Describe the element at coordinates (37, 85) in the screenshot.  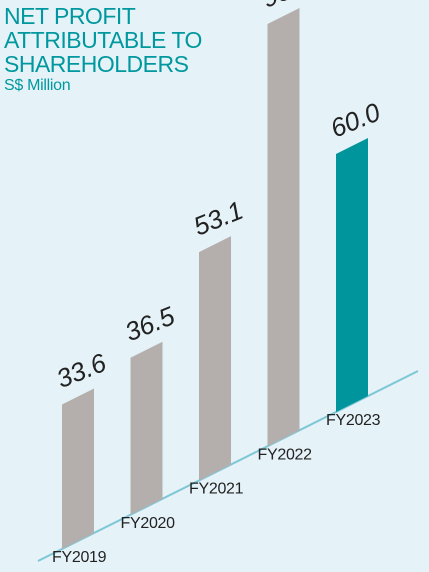
I see `chart-subtitle: S$ Million` at that location.